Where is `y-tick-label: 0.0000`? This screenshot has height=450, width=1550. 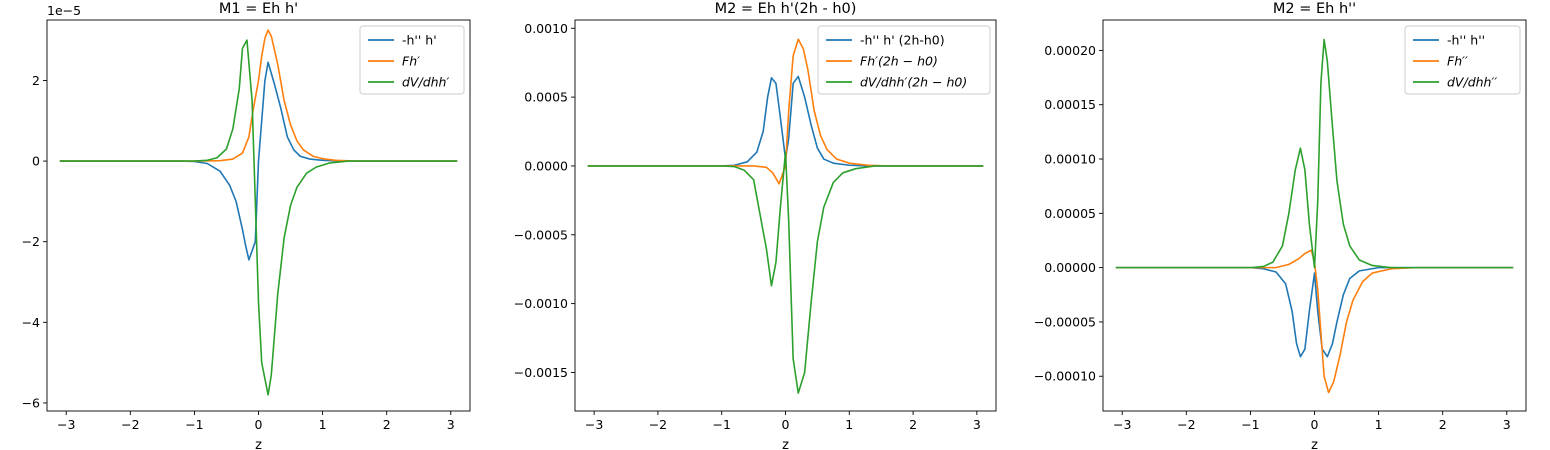 y-tick-label: 0.0000 is located at coordinates (546, 165).